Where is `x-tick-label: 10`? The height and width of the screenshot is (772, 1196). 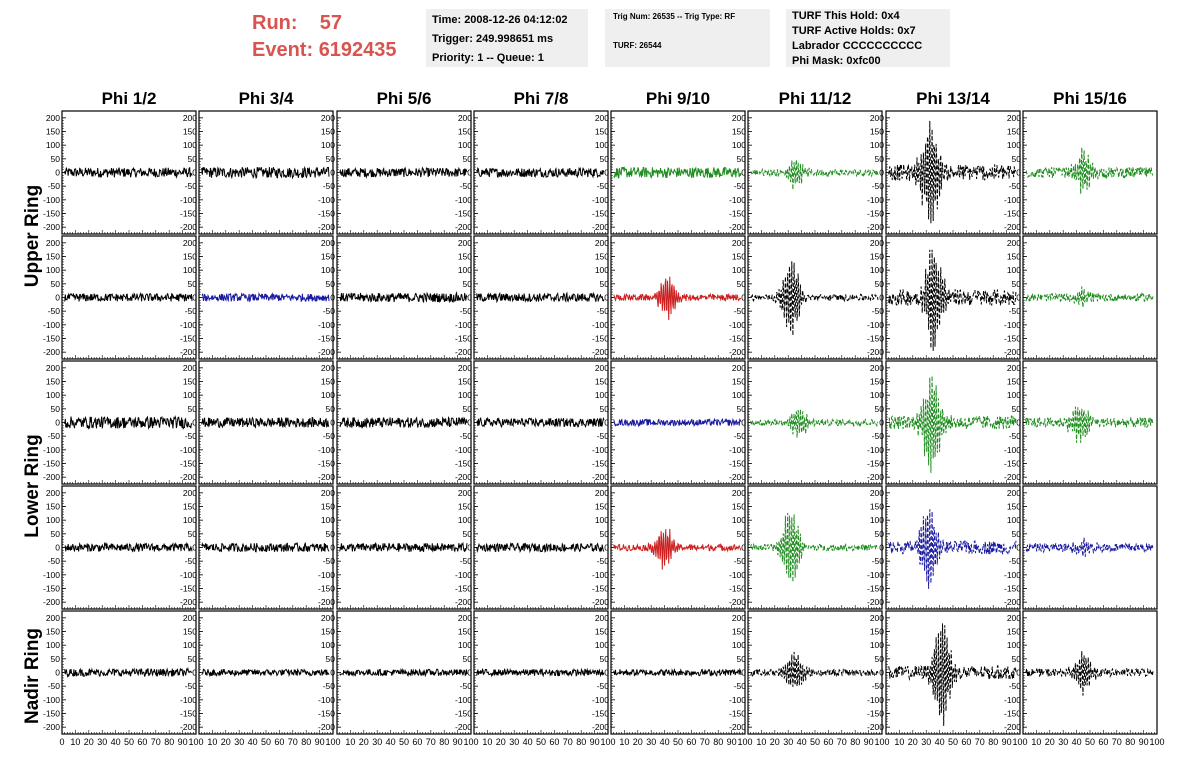 x-tick-label: 10 is located at coordinates (899, 742).